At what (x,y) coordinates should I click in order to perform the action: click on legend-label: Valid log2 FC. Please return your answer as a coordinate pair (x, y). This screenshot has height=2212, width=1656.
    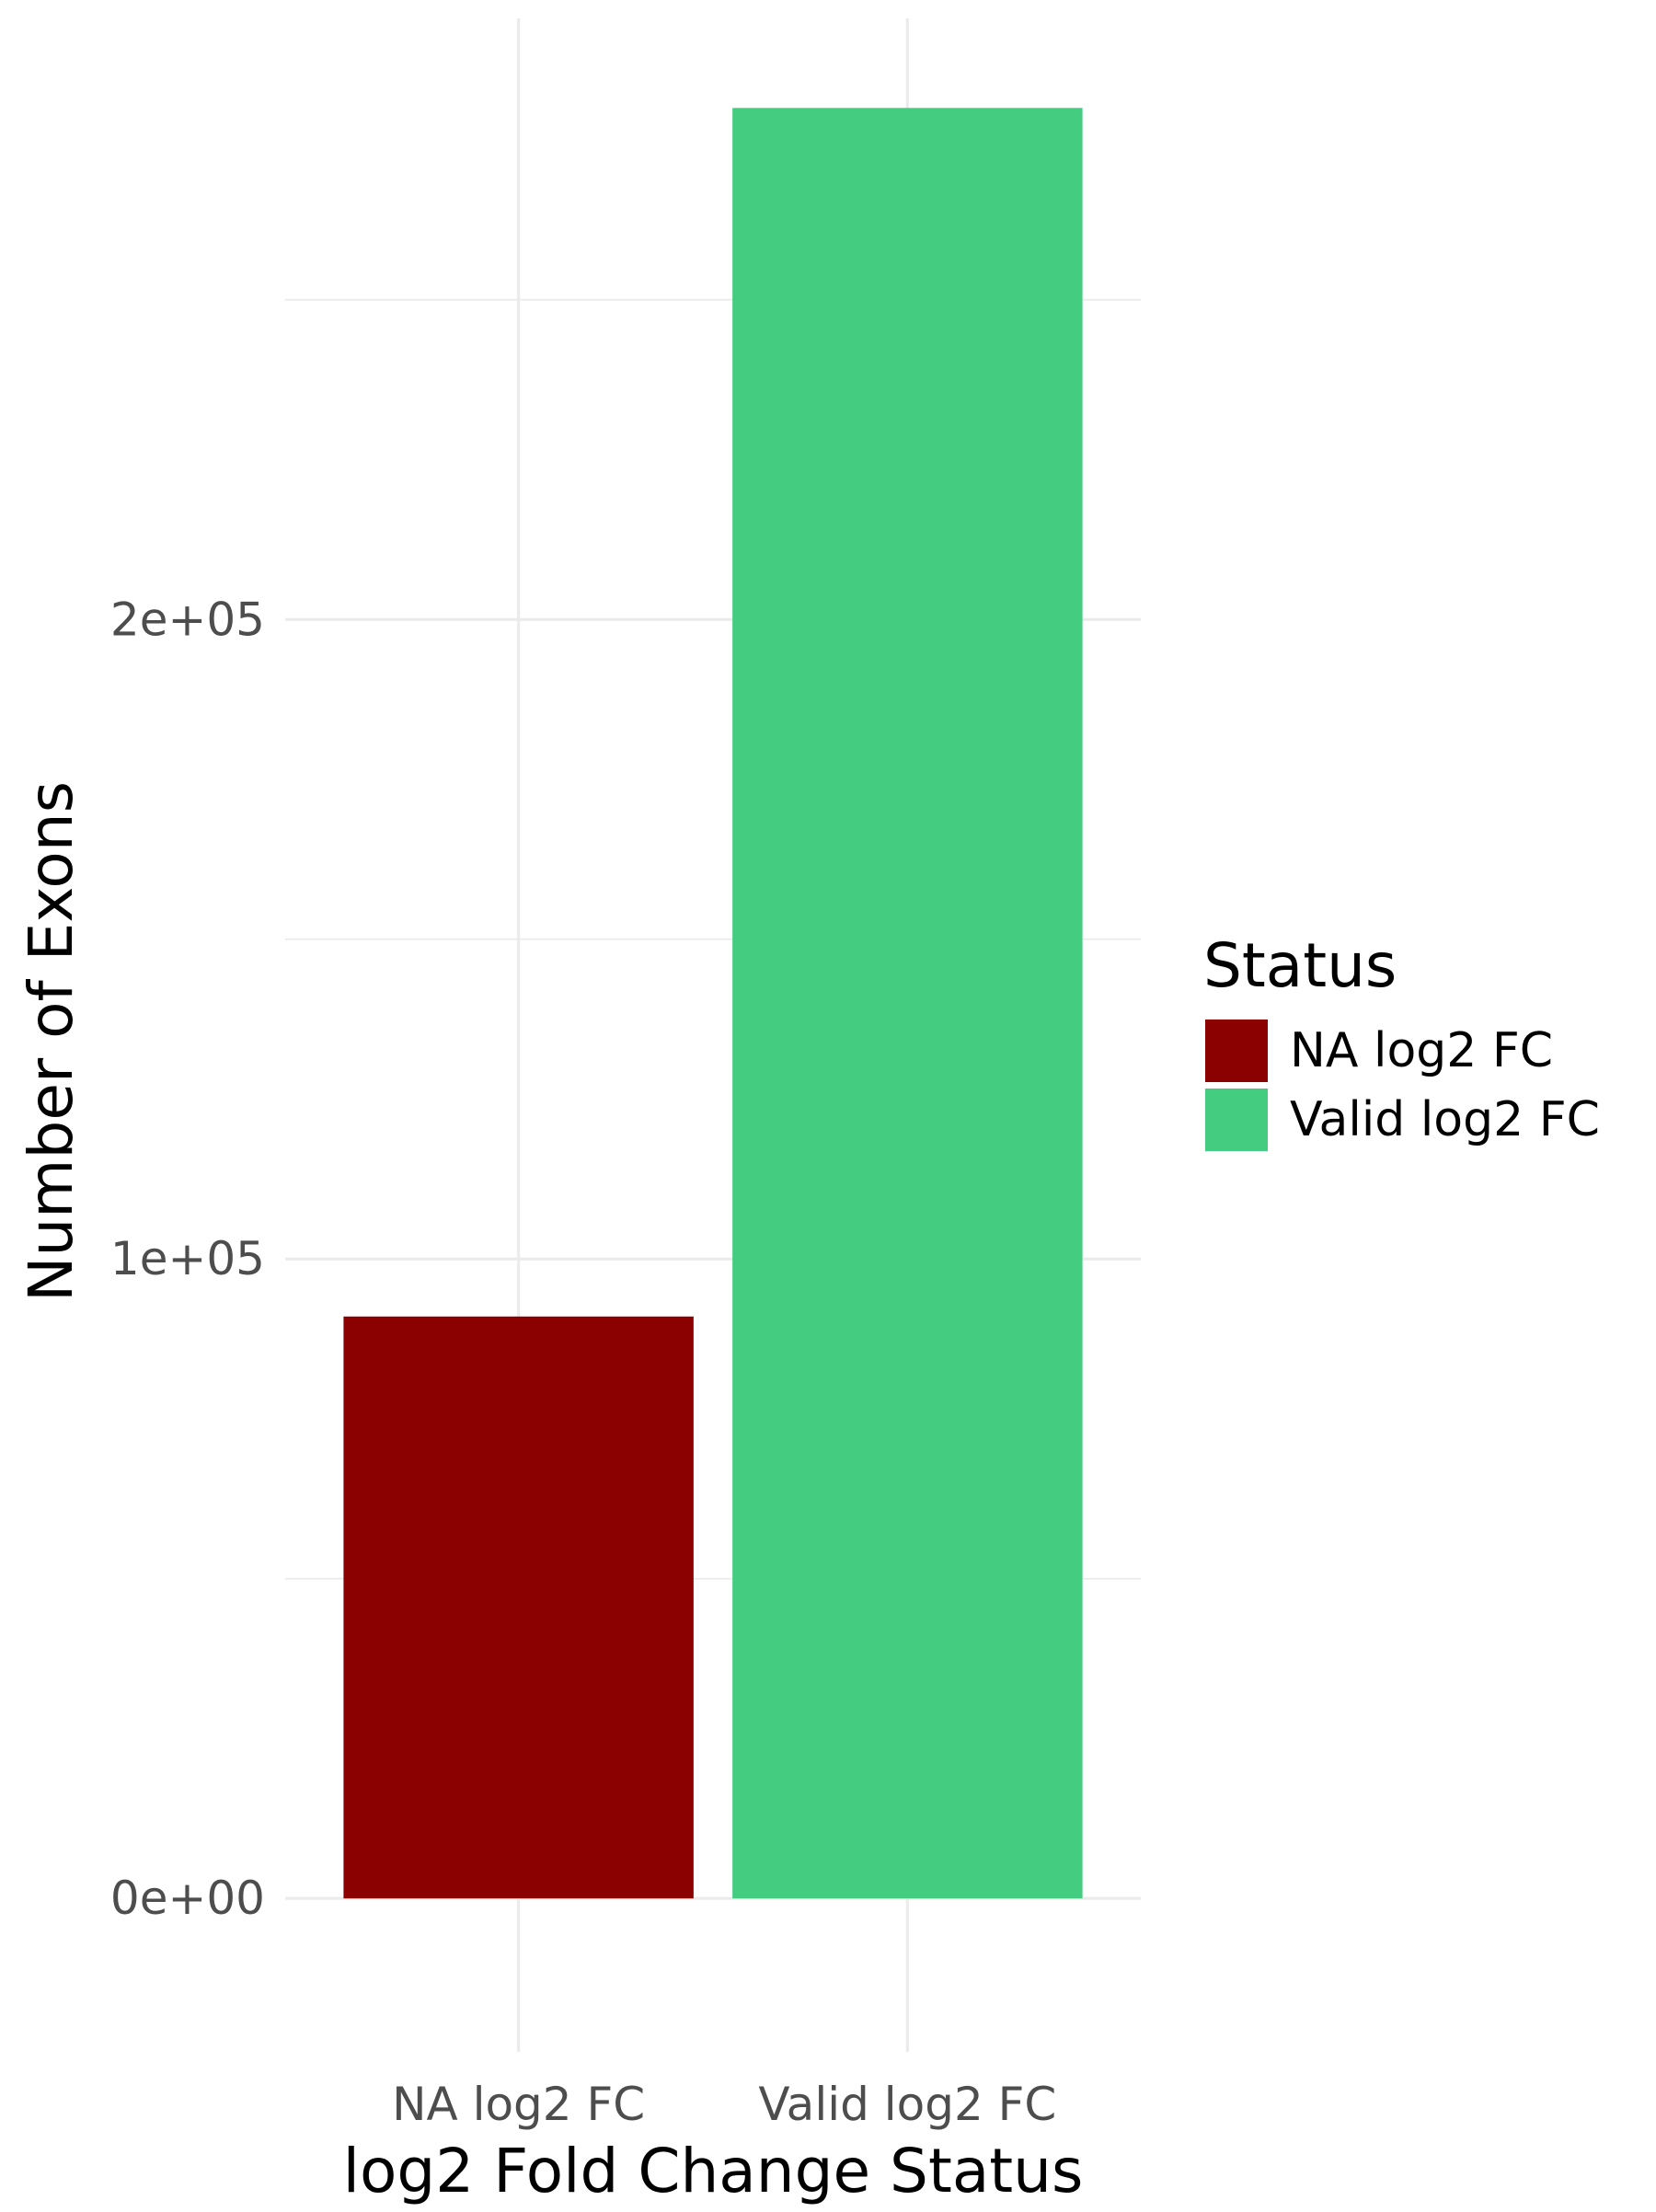
    Looking at the image, I should click on (1445, 1119).